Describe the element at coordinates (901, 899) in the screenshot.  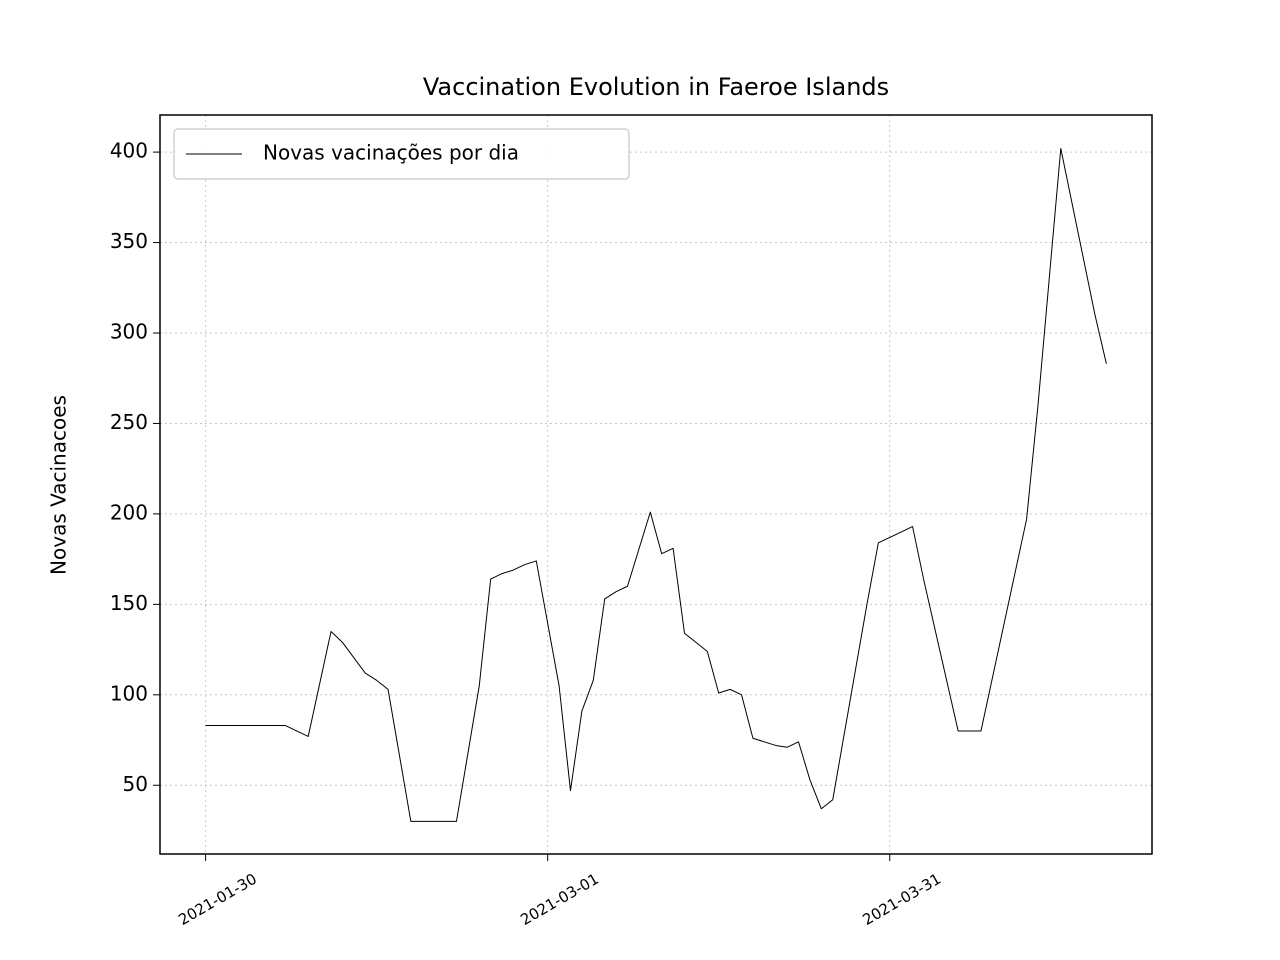
I see `x-tick-label: 2021-03-31` at that location.